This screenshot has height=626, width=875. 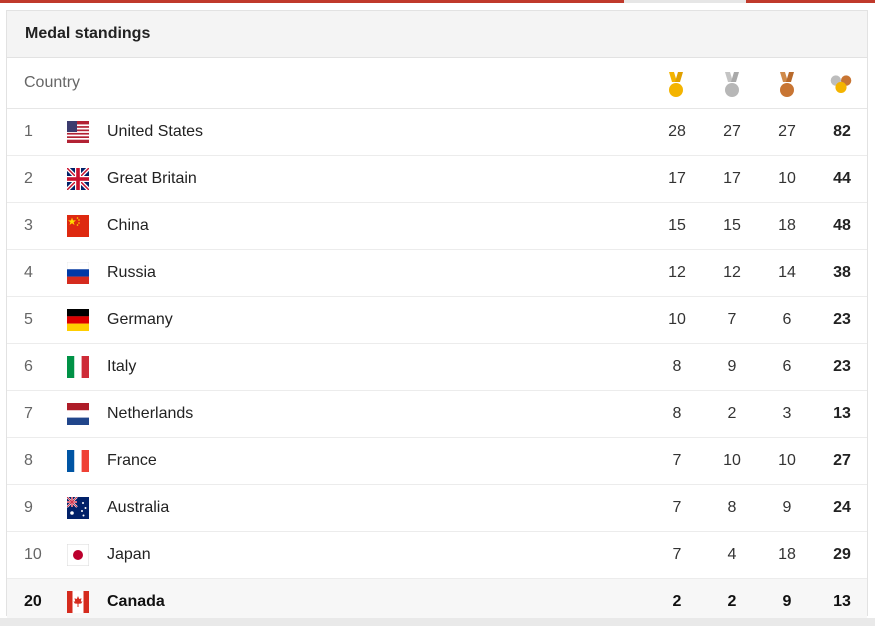 What do you see at coordinates (437, 34) in the screenshot?
I see `panel-title: Medal standings` at bounding box center [437, 34].